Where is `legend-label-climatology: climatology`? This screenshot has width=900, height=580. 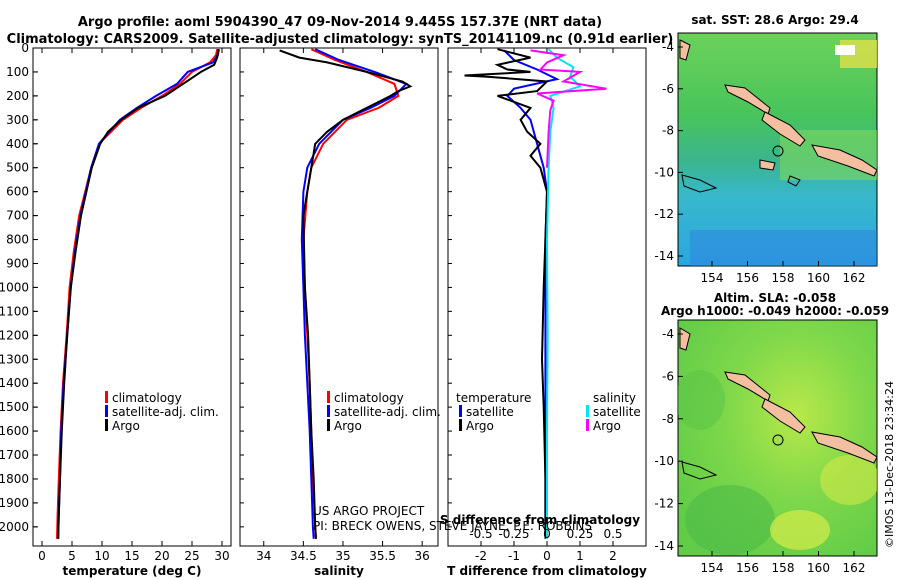
legend-label-climatology: climatology is located at coordinates (147, 398).